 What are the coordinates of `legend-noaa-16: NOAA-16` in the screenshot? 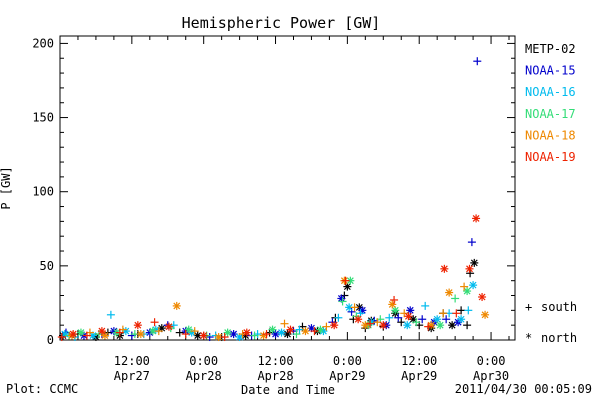 It's located at (550, 92).